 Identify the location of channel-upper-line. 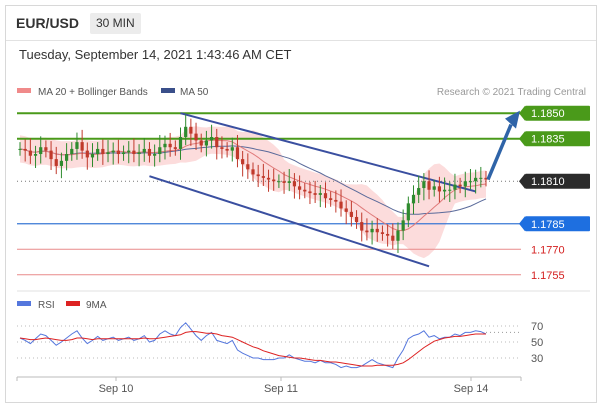
(328, 152).